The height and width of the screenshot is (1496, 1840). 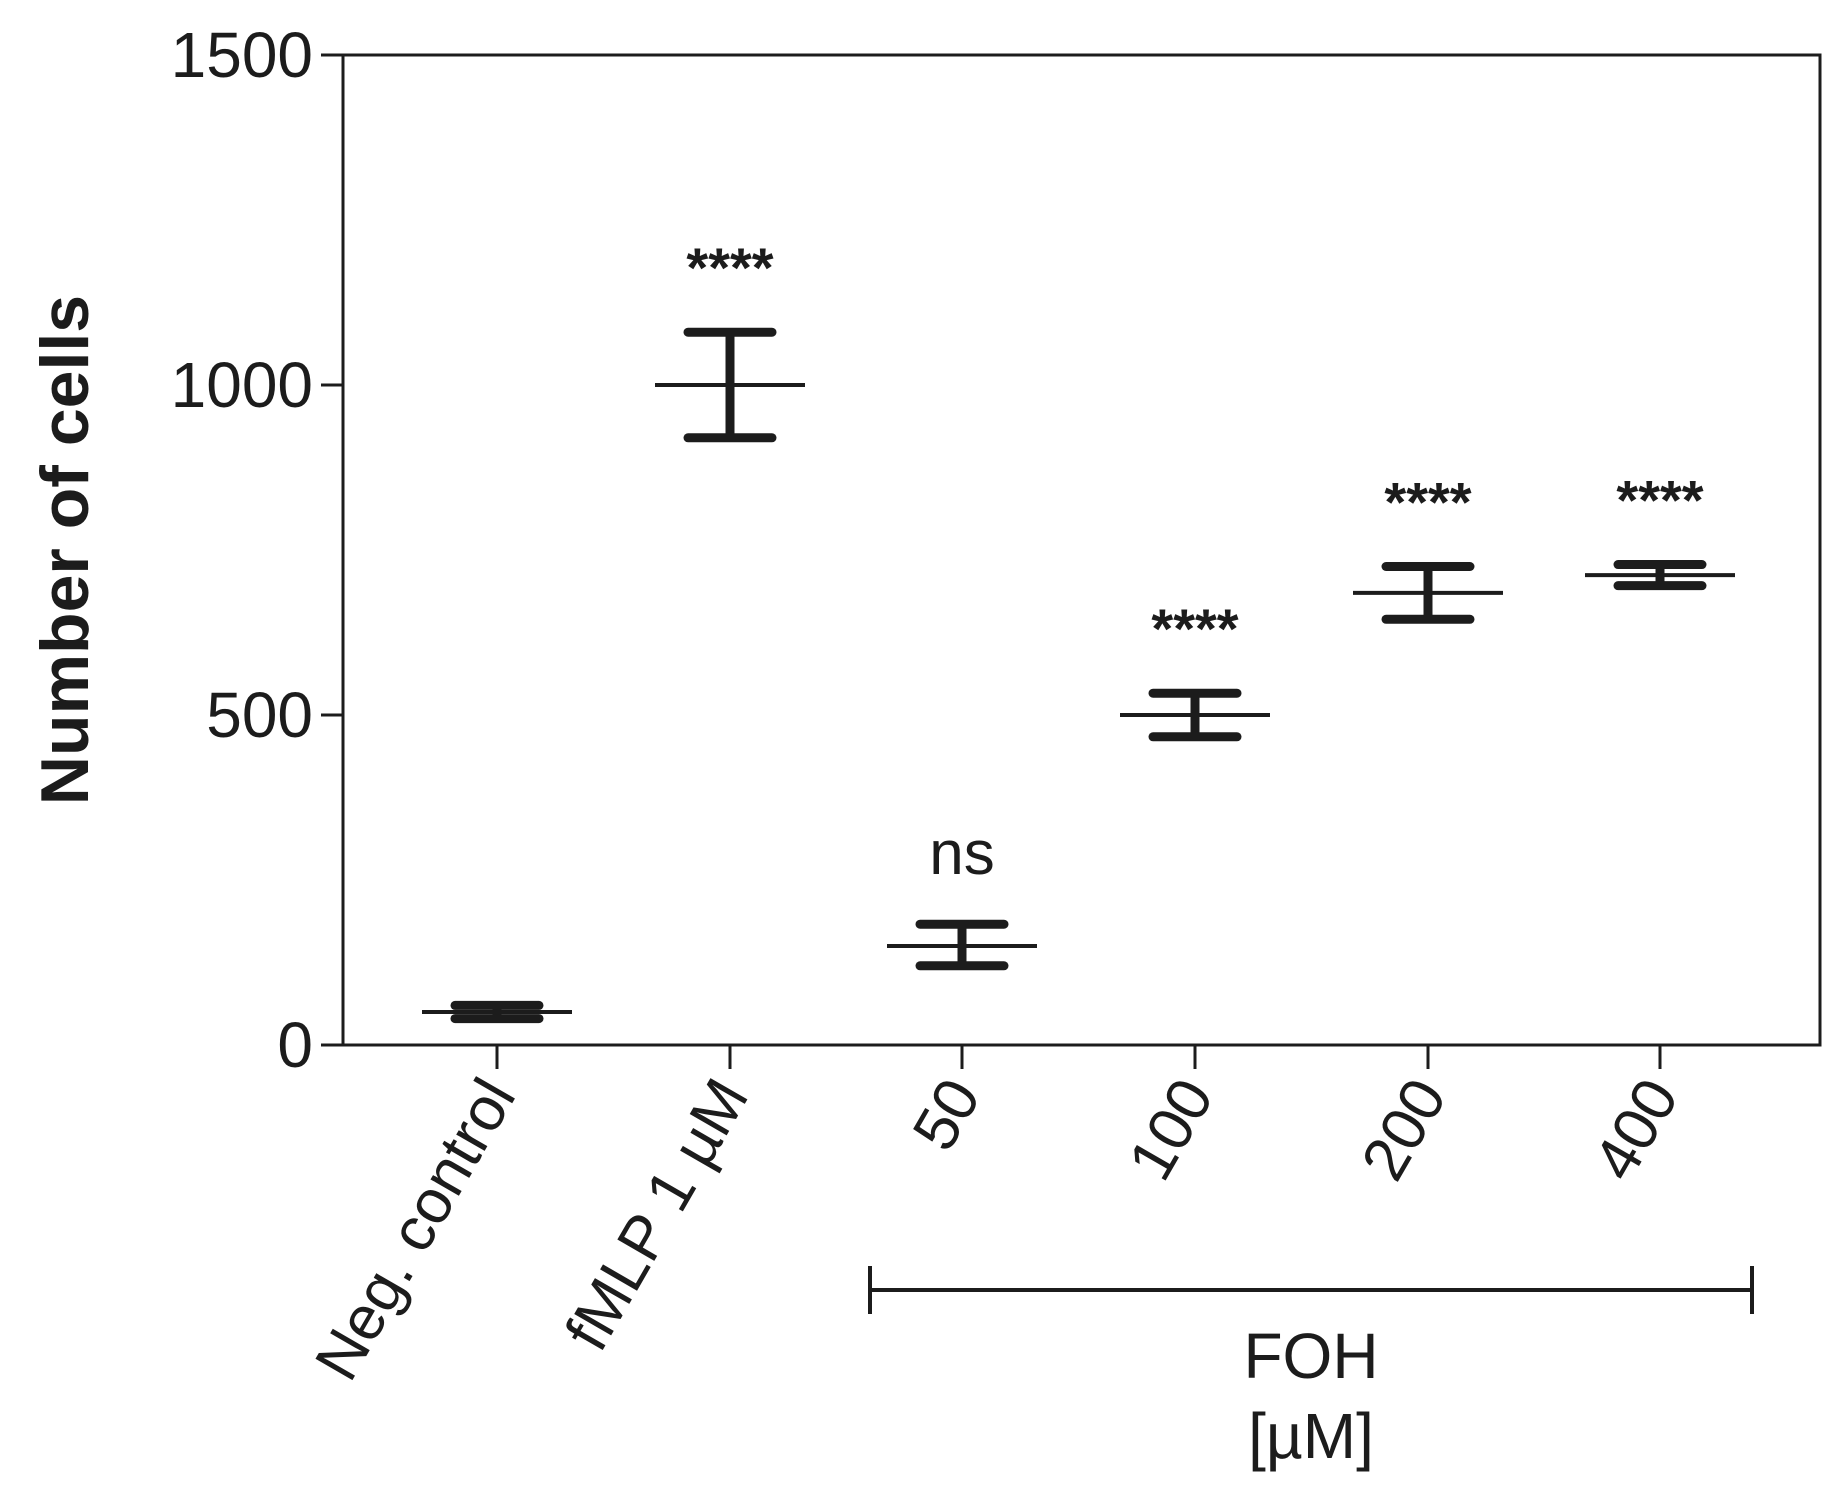 What do you see at coordinates (295, 1045) in the screenshot?
I see `y-tick-label: 0` at bounding box center [295, 1045].